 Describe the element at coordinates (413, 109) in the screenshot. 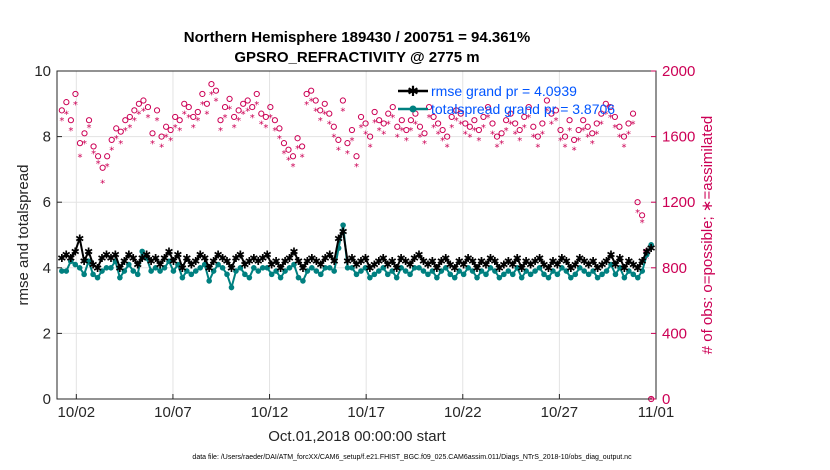

I see `legend-spread-marker` at that location.